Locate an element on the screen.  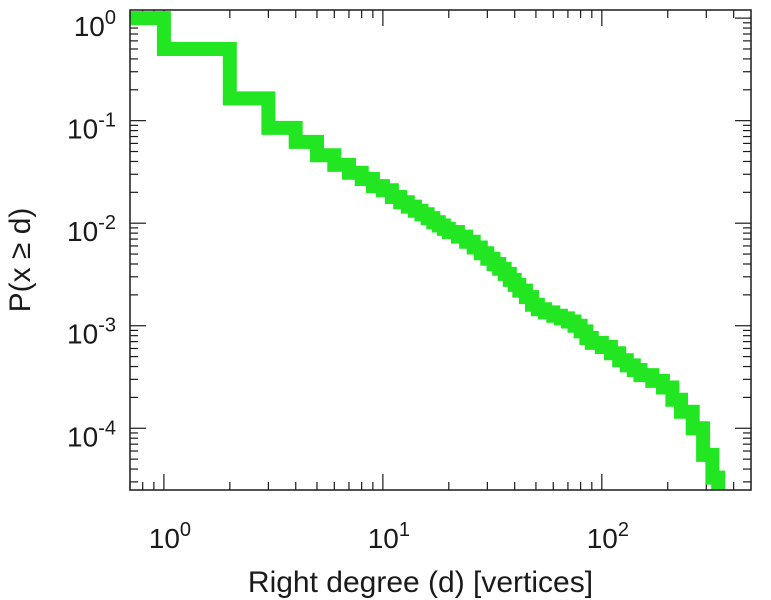
y-tick-label: 10⁰ is located at coordinates (95, 24).